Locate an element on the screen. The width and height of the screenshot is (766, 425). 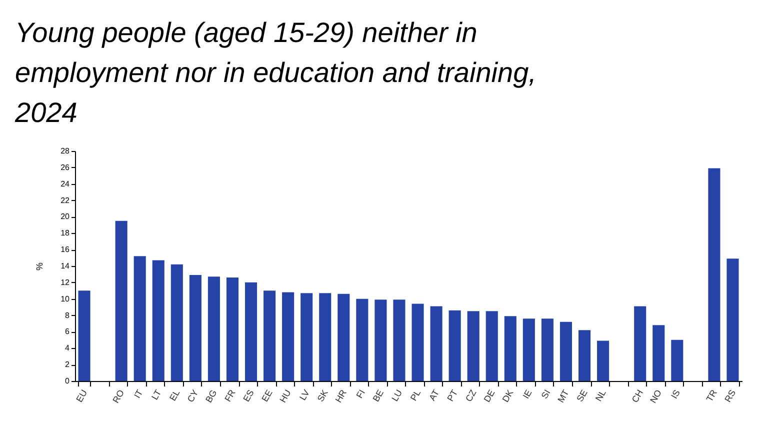
y-tick-label: 14 is located at coordinates (65, 266).